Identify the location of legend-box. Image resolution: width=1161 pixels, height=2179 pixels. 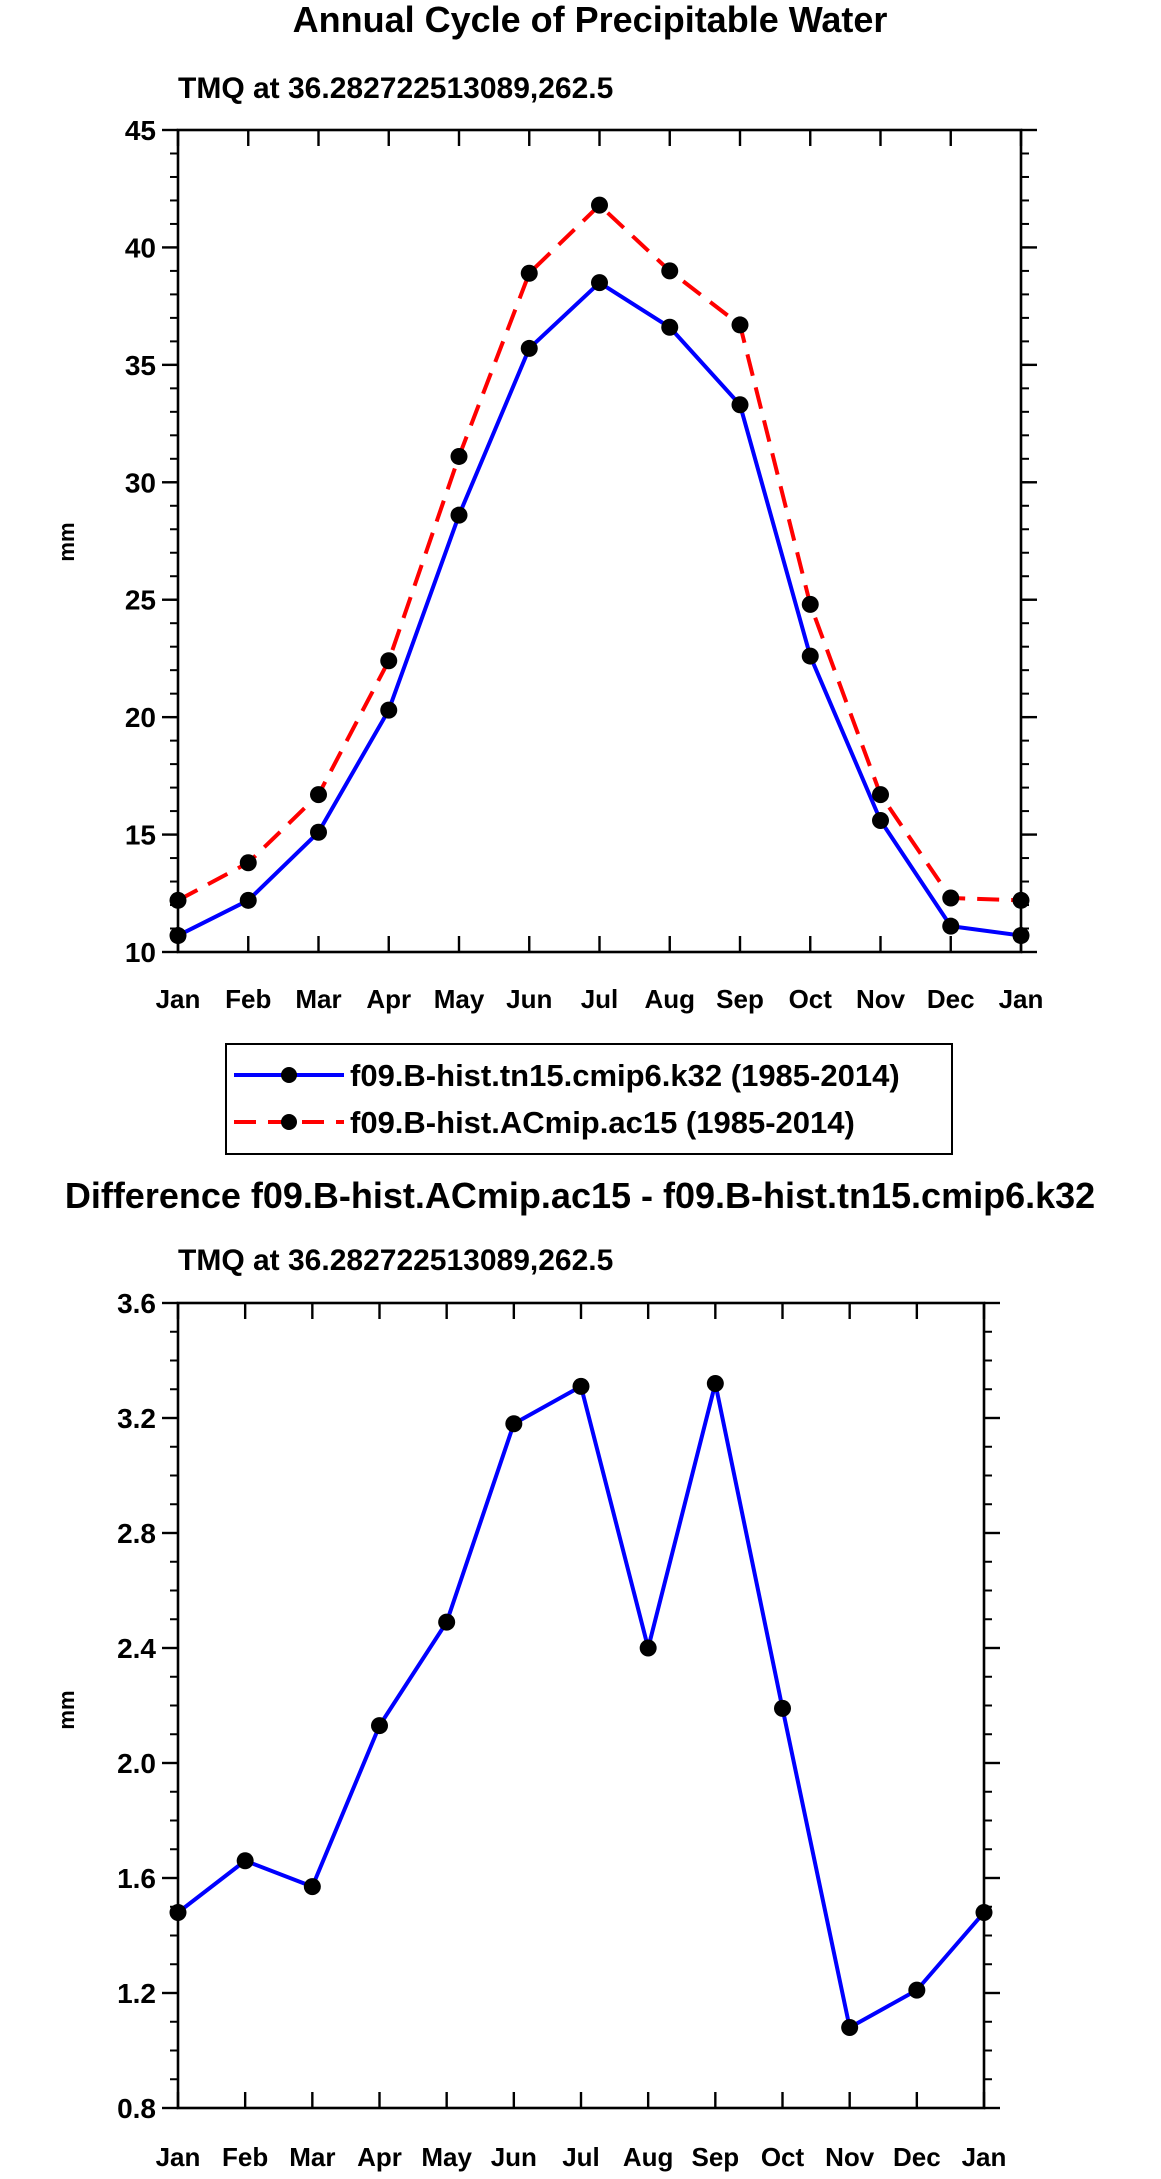
(589, 1099).